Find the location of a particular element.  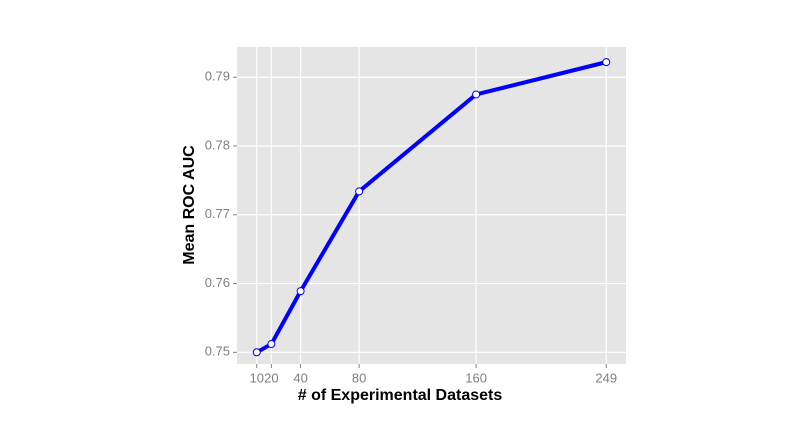

x-tick-label: 20 is located at coordinates (271, 377).